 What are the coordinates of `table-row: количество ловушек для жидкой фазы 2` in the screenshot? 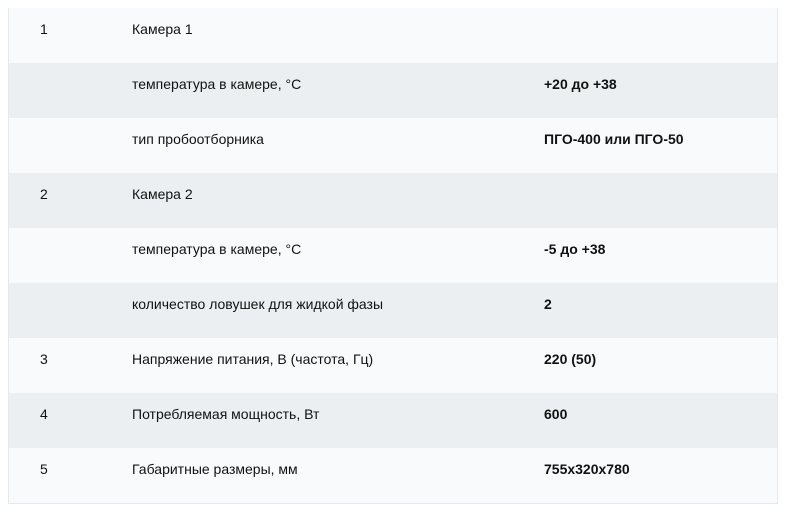 It's located at (393, 310).